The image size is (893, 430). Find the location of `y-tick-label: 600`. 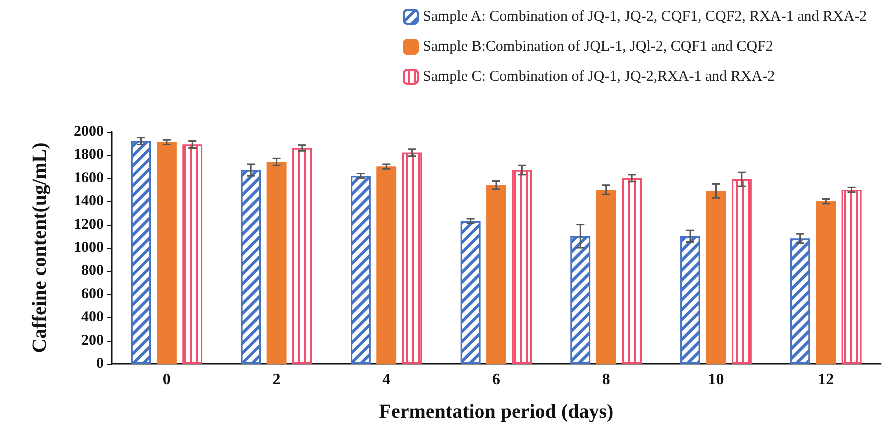

y-tick-label: 600 is located at coordinates (93, 294).